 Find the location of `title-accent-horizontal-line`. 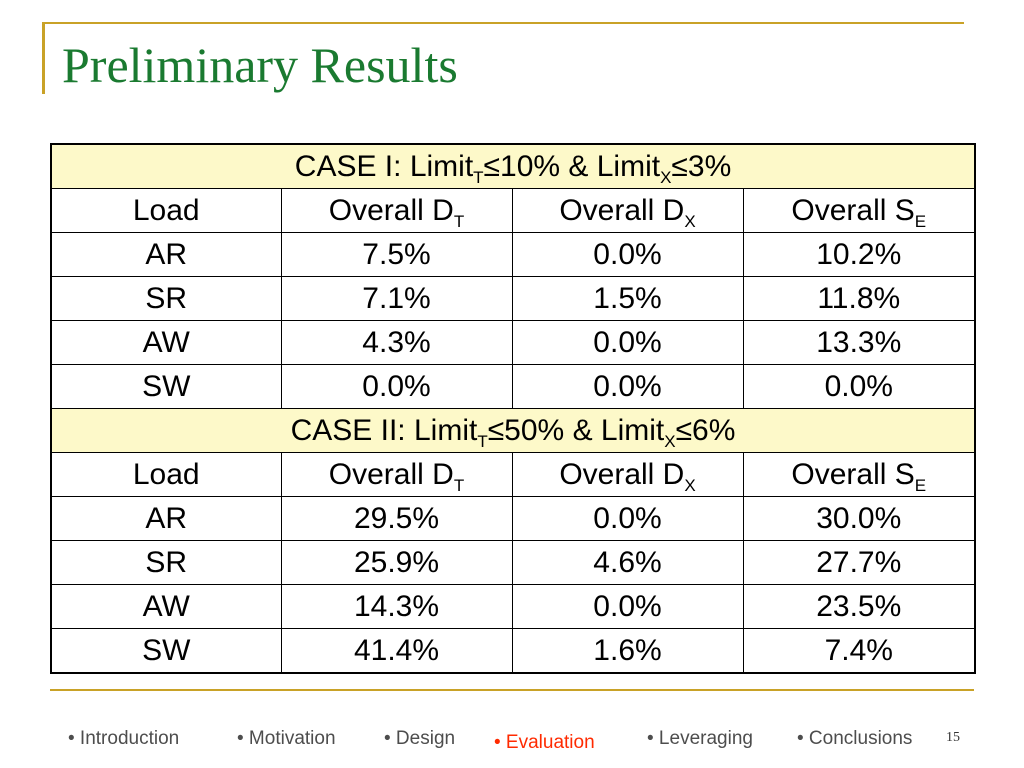

title-accent-horizontal-line is located at coordinates (503, 23).